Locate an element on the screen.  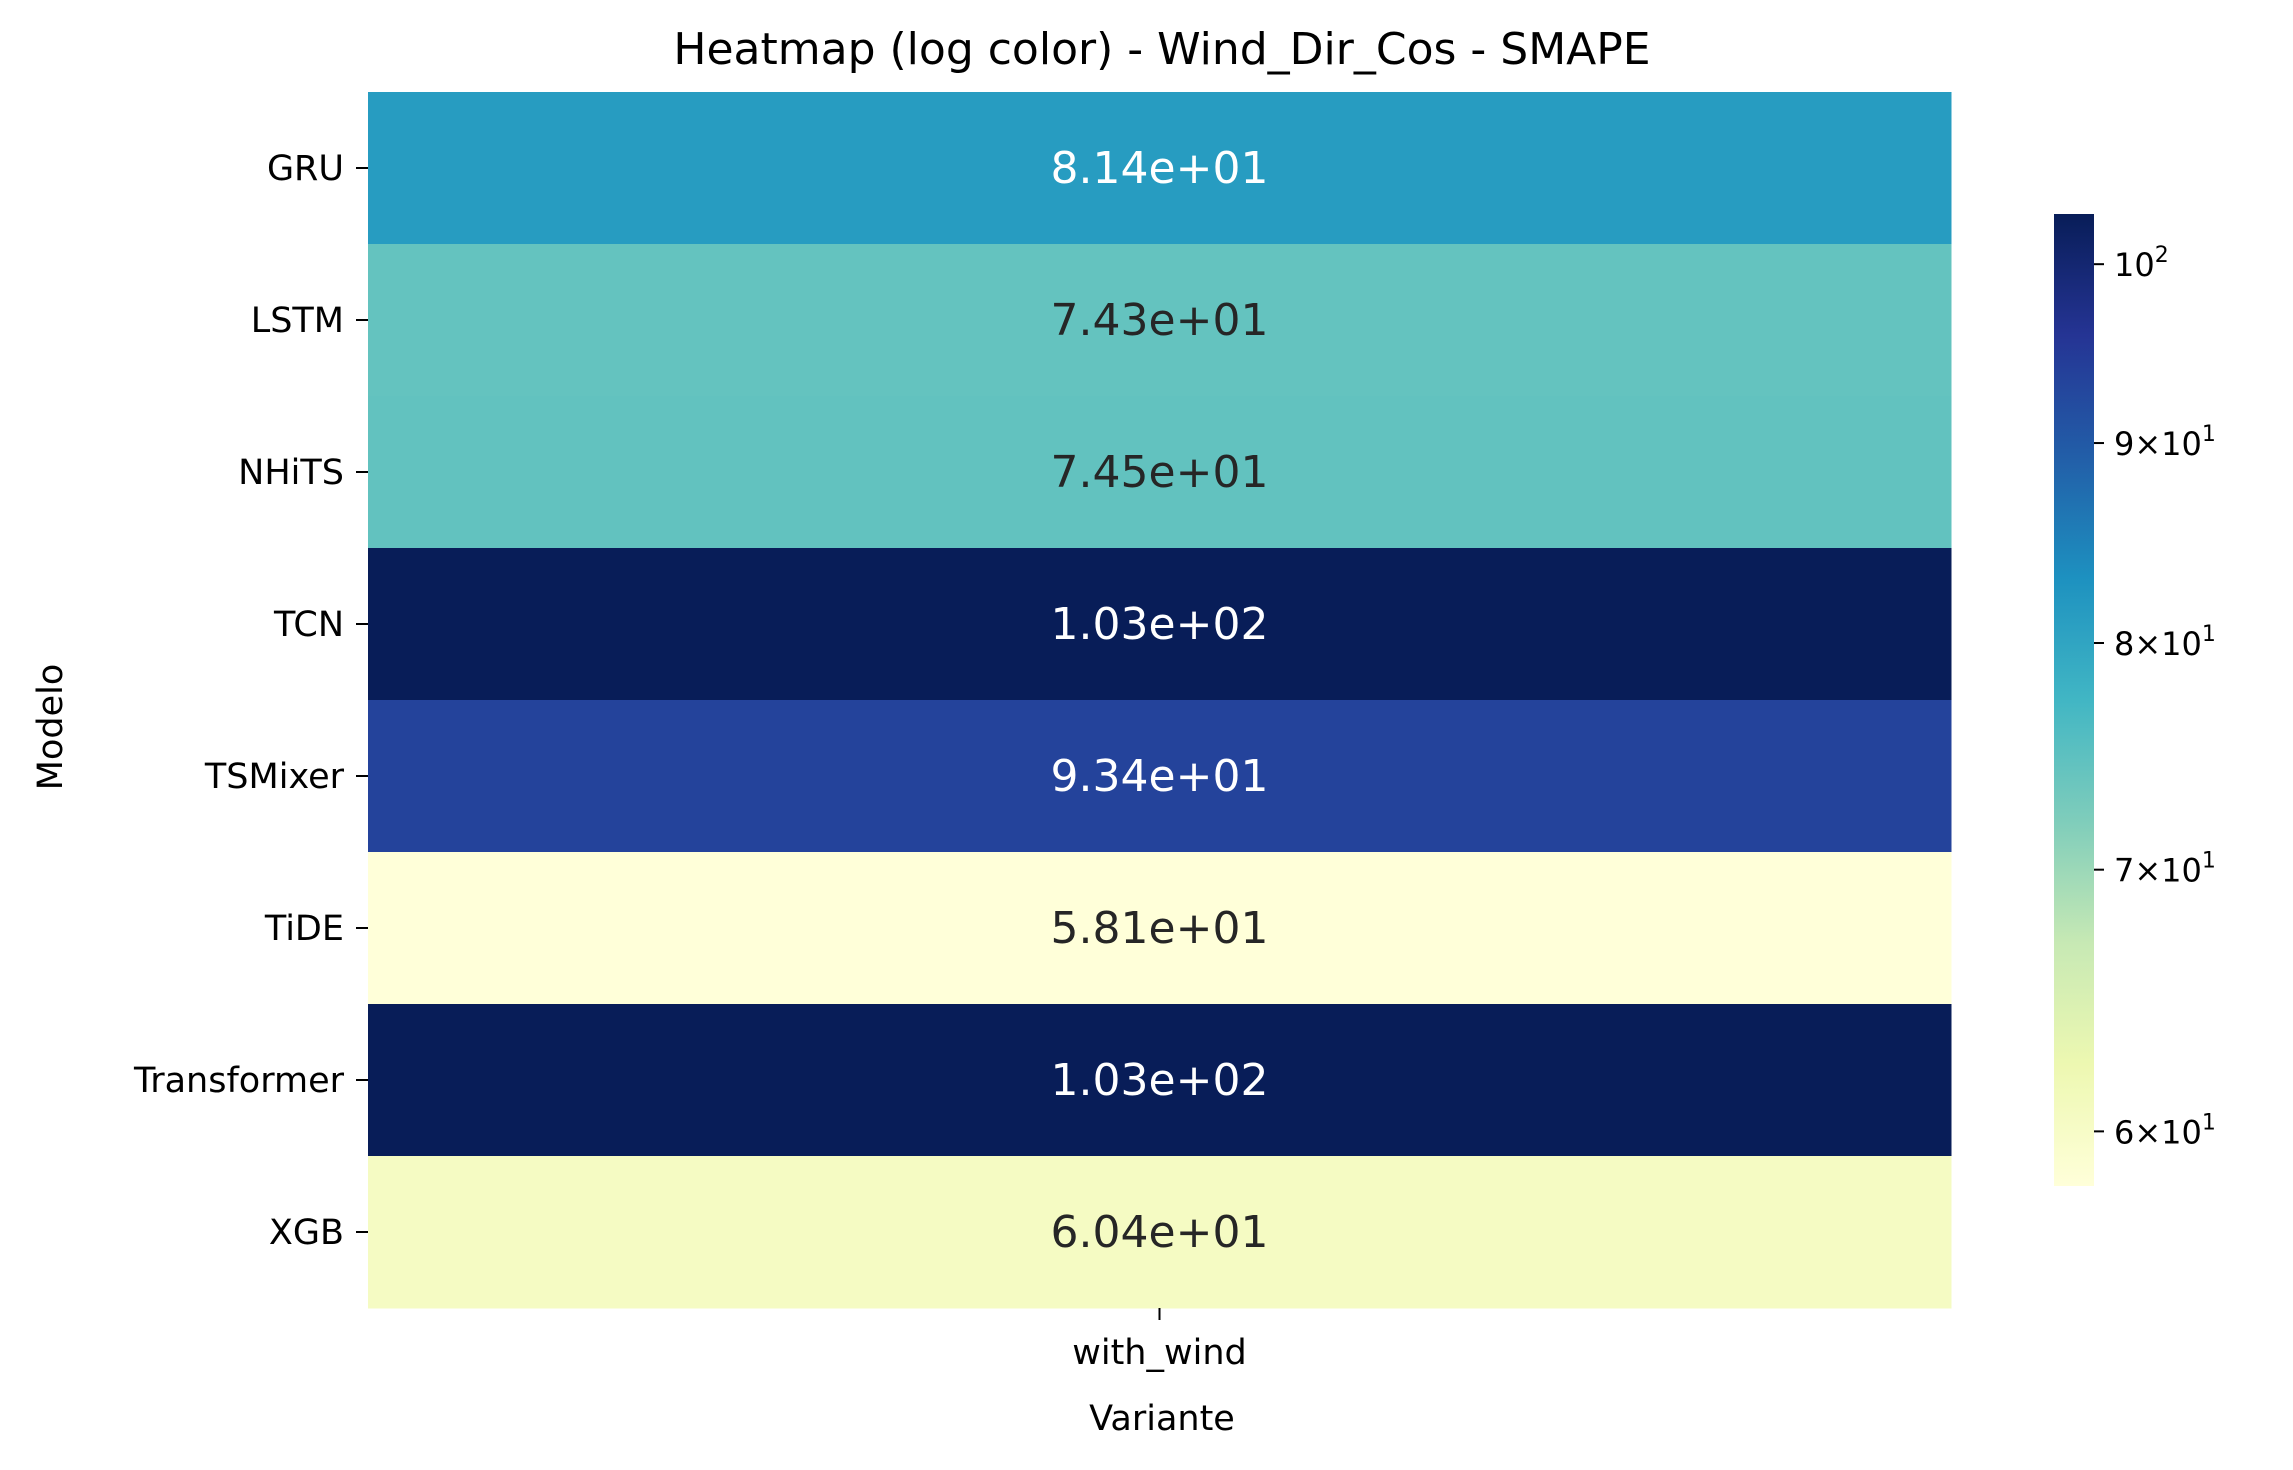
cell-value-label: 8.14e+01 is located at coordinates (1160, 168).